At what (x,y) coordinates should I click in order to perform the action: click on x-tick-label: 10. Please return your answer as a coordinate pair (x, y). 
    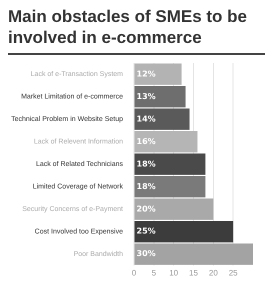
    Looking at the image, I should click on (174, 273).